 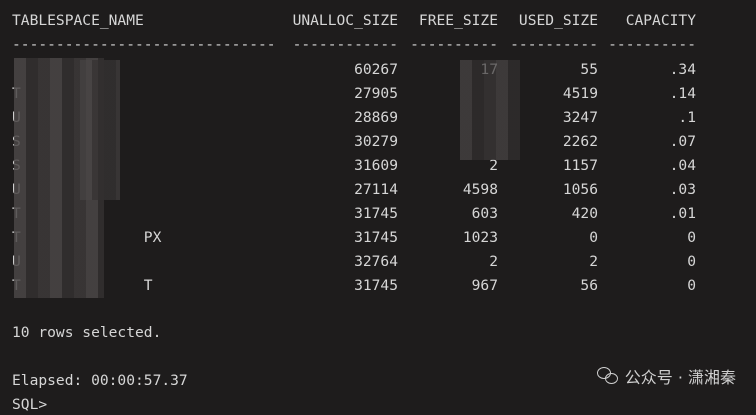 What do you see at coordinates (376, 117) in the screenshot?
I see `cell-unalloc-size: 28869` at bounding box center [376, 117].